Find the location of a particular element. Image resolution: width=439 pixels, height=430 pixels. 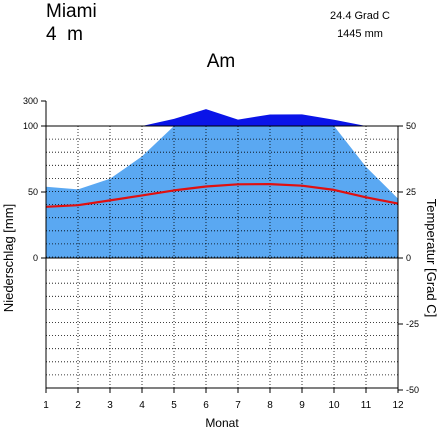

precip-tick-label: 100 is located at coordinates (30, 126).